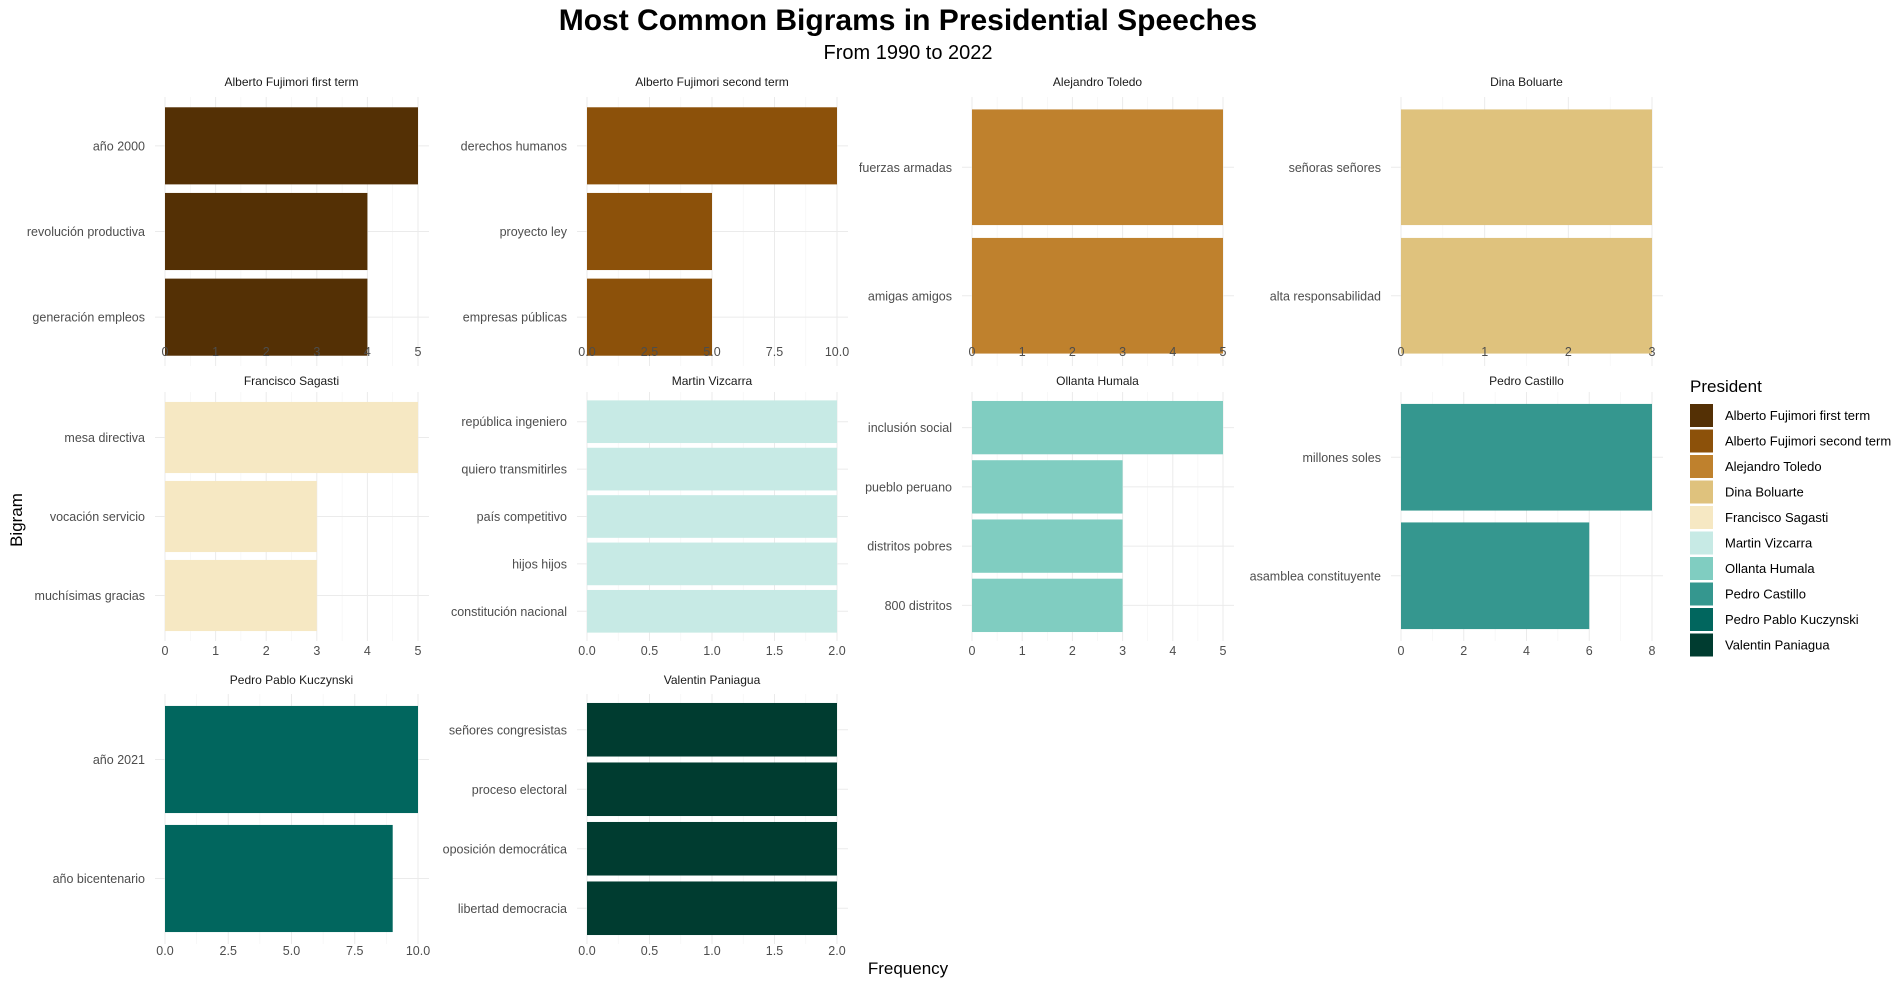 The height and width of the screenshot is (981, 1899). I want to click on y-tick-label: inclusión social, so click(910, 428).